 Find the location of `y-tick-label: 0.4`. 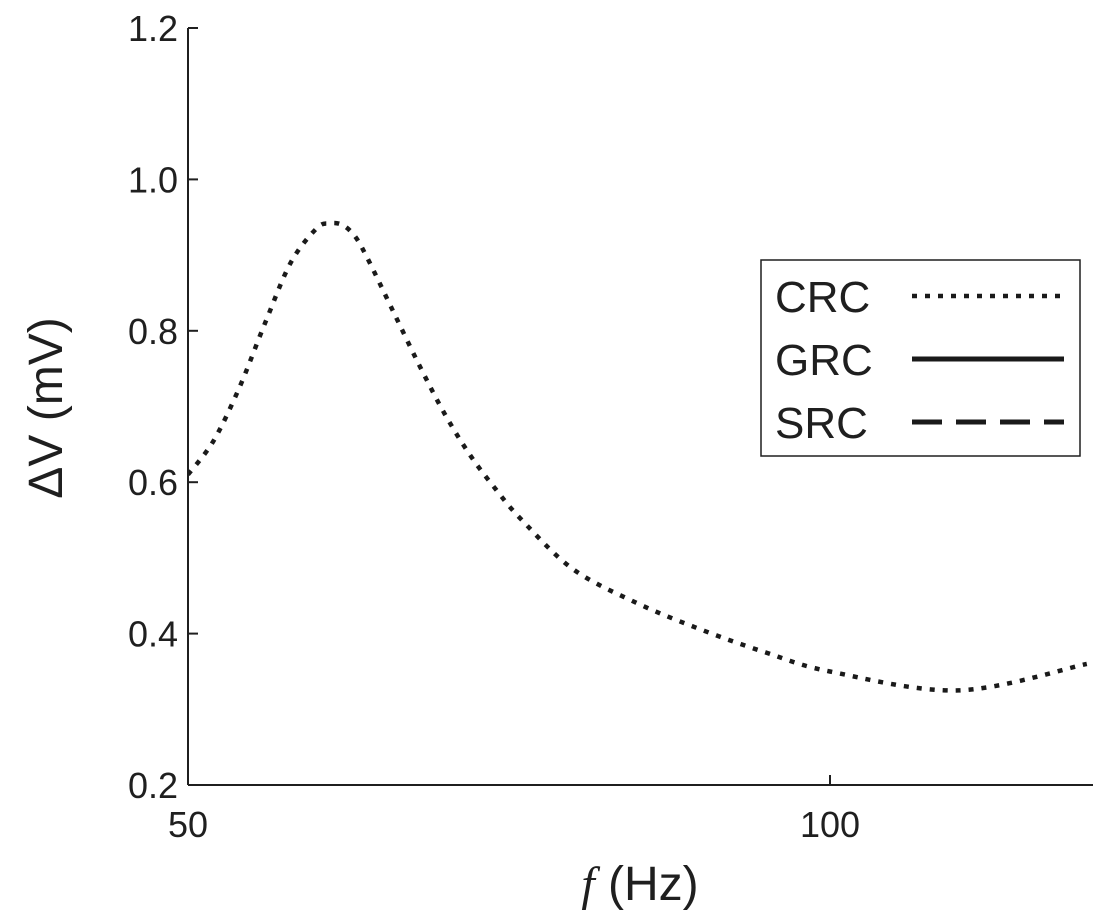

y-tick-label: 0.4 is located at coordinates (153, 634).